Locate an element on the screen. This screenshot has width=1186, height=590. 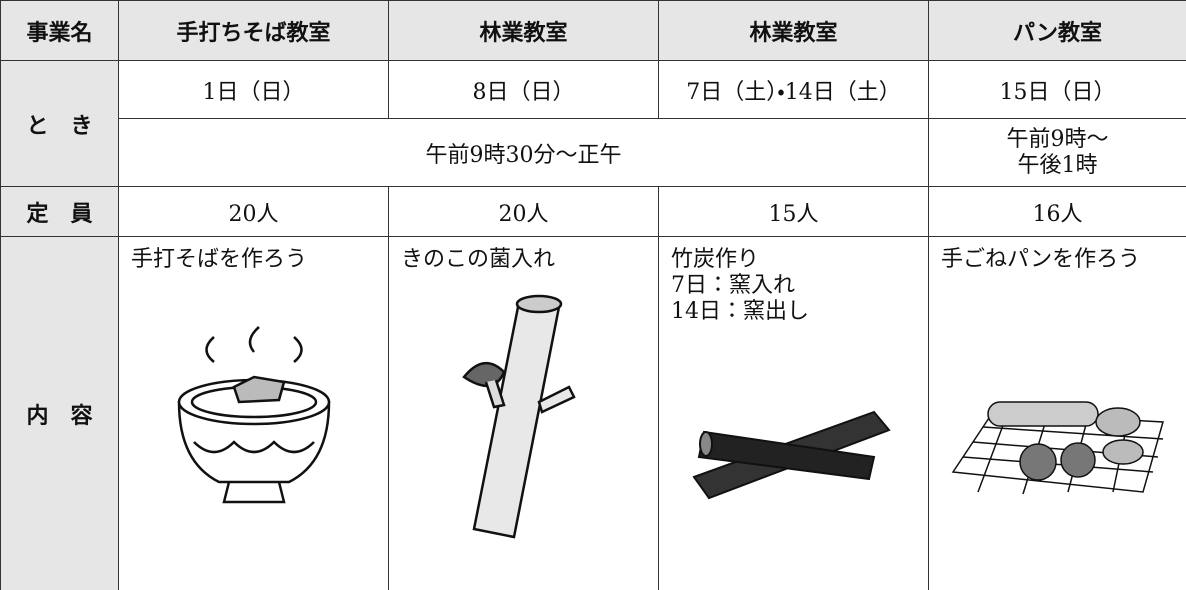
date-cell: 7日（土）・14日（土） is located at coordinates (794, 90).